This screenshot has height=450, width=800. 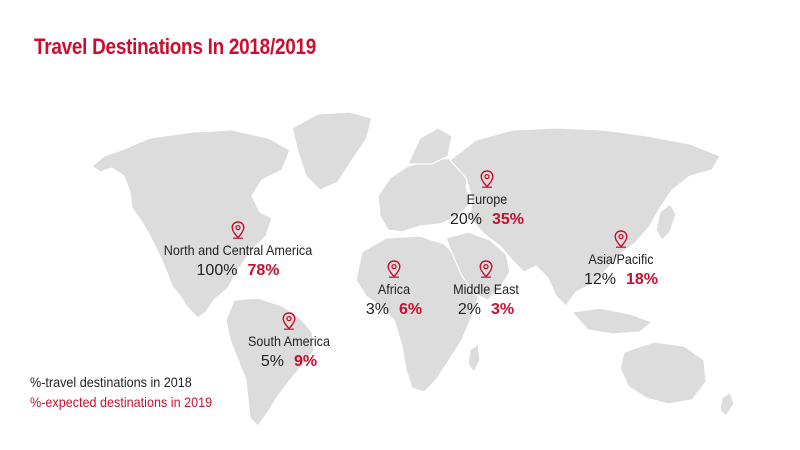 I want to click on region-name: North and Central America, so click(x=238, y=250).